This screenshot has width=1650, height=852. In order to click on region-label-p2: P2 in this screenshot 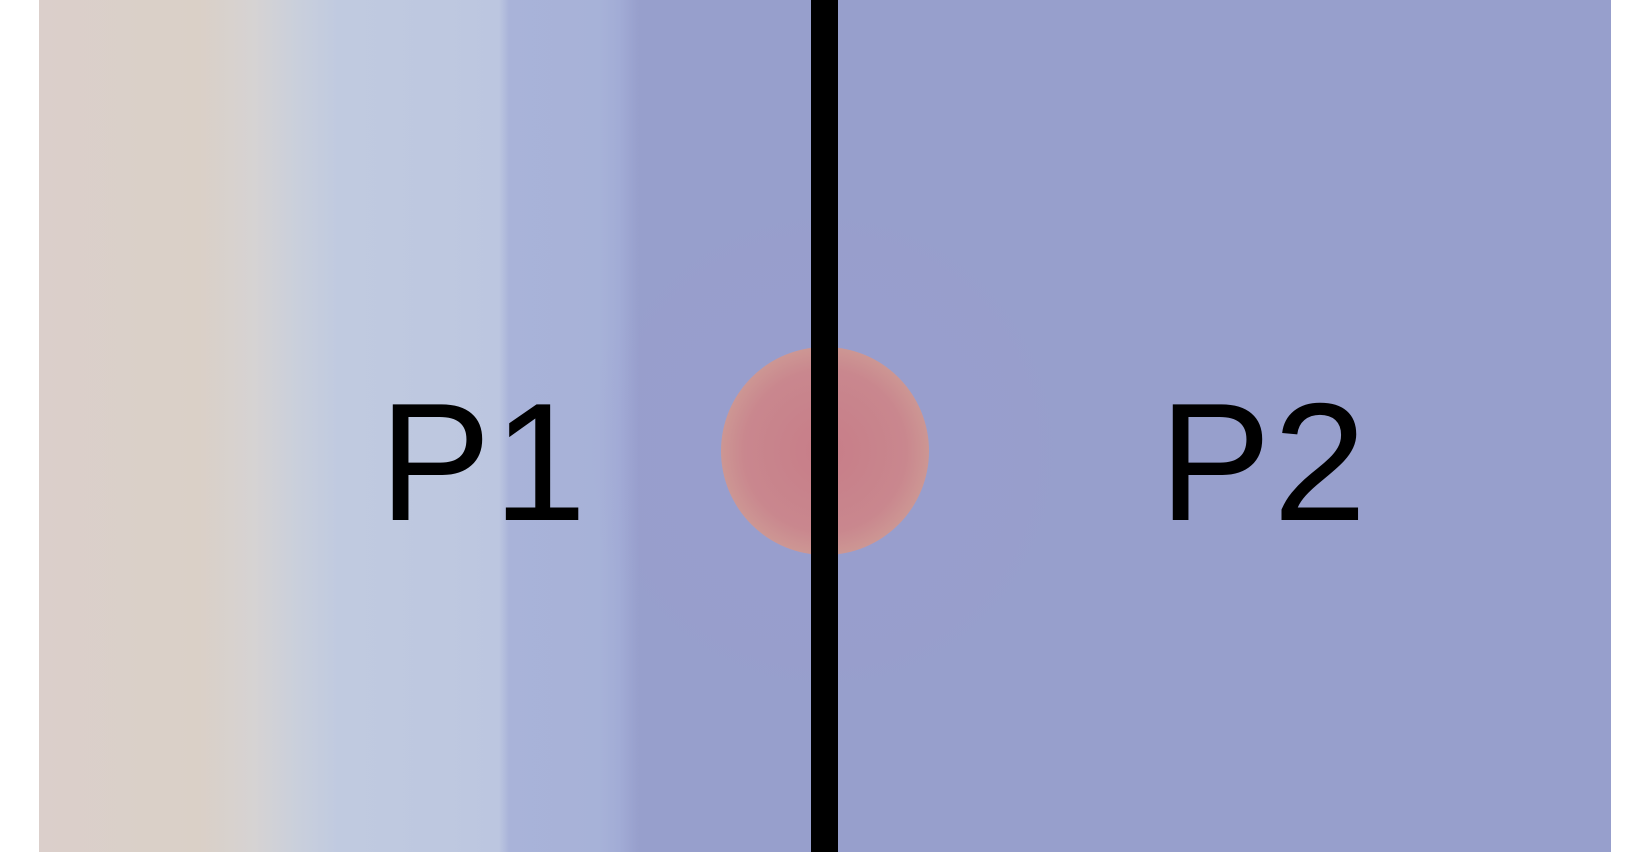, I will do `click(1264, 462)`.